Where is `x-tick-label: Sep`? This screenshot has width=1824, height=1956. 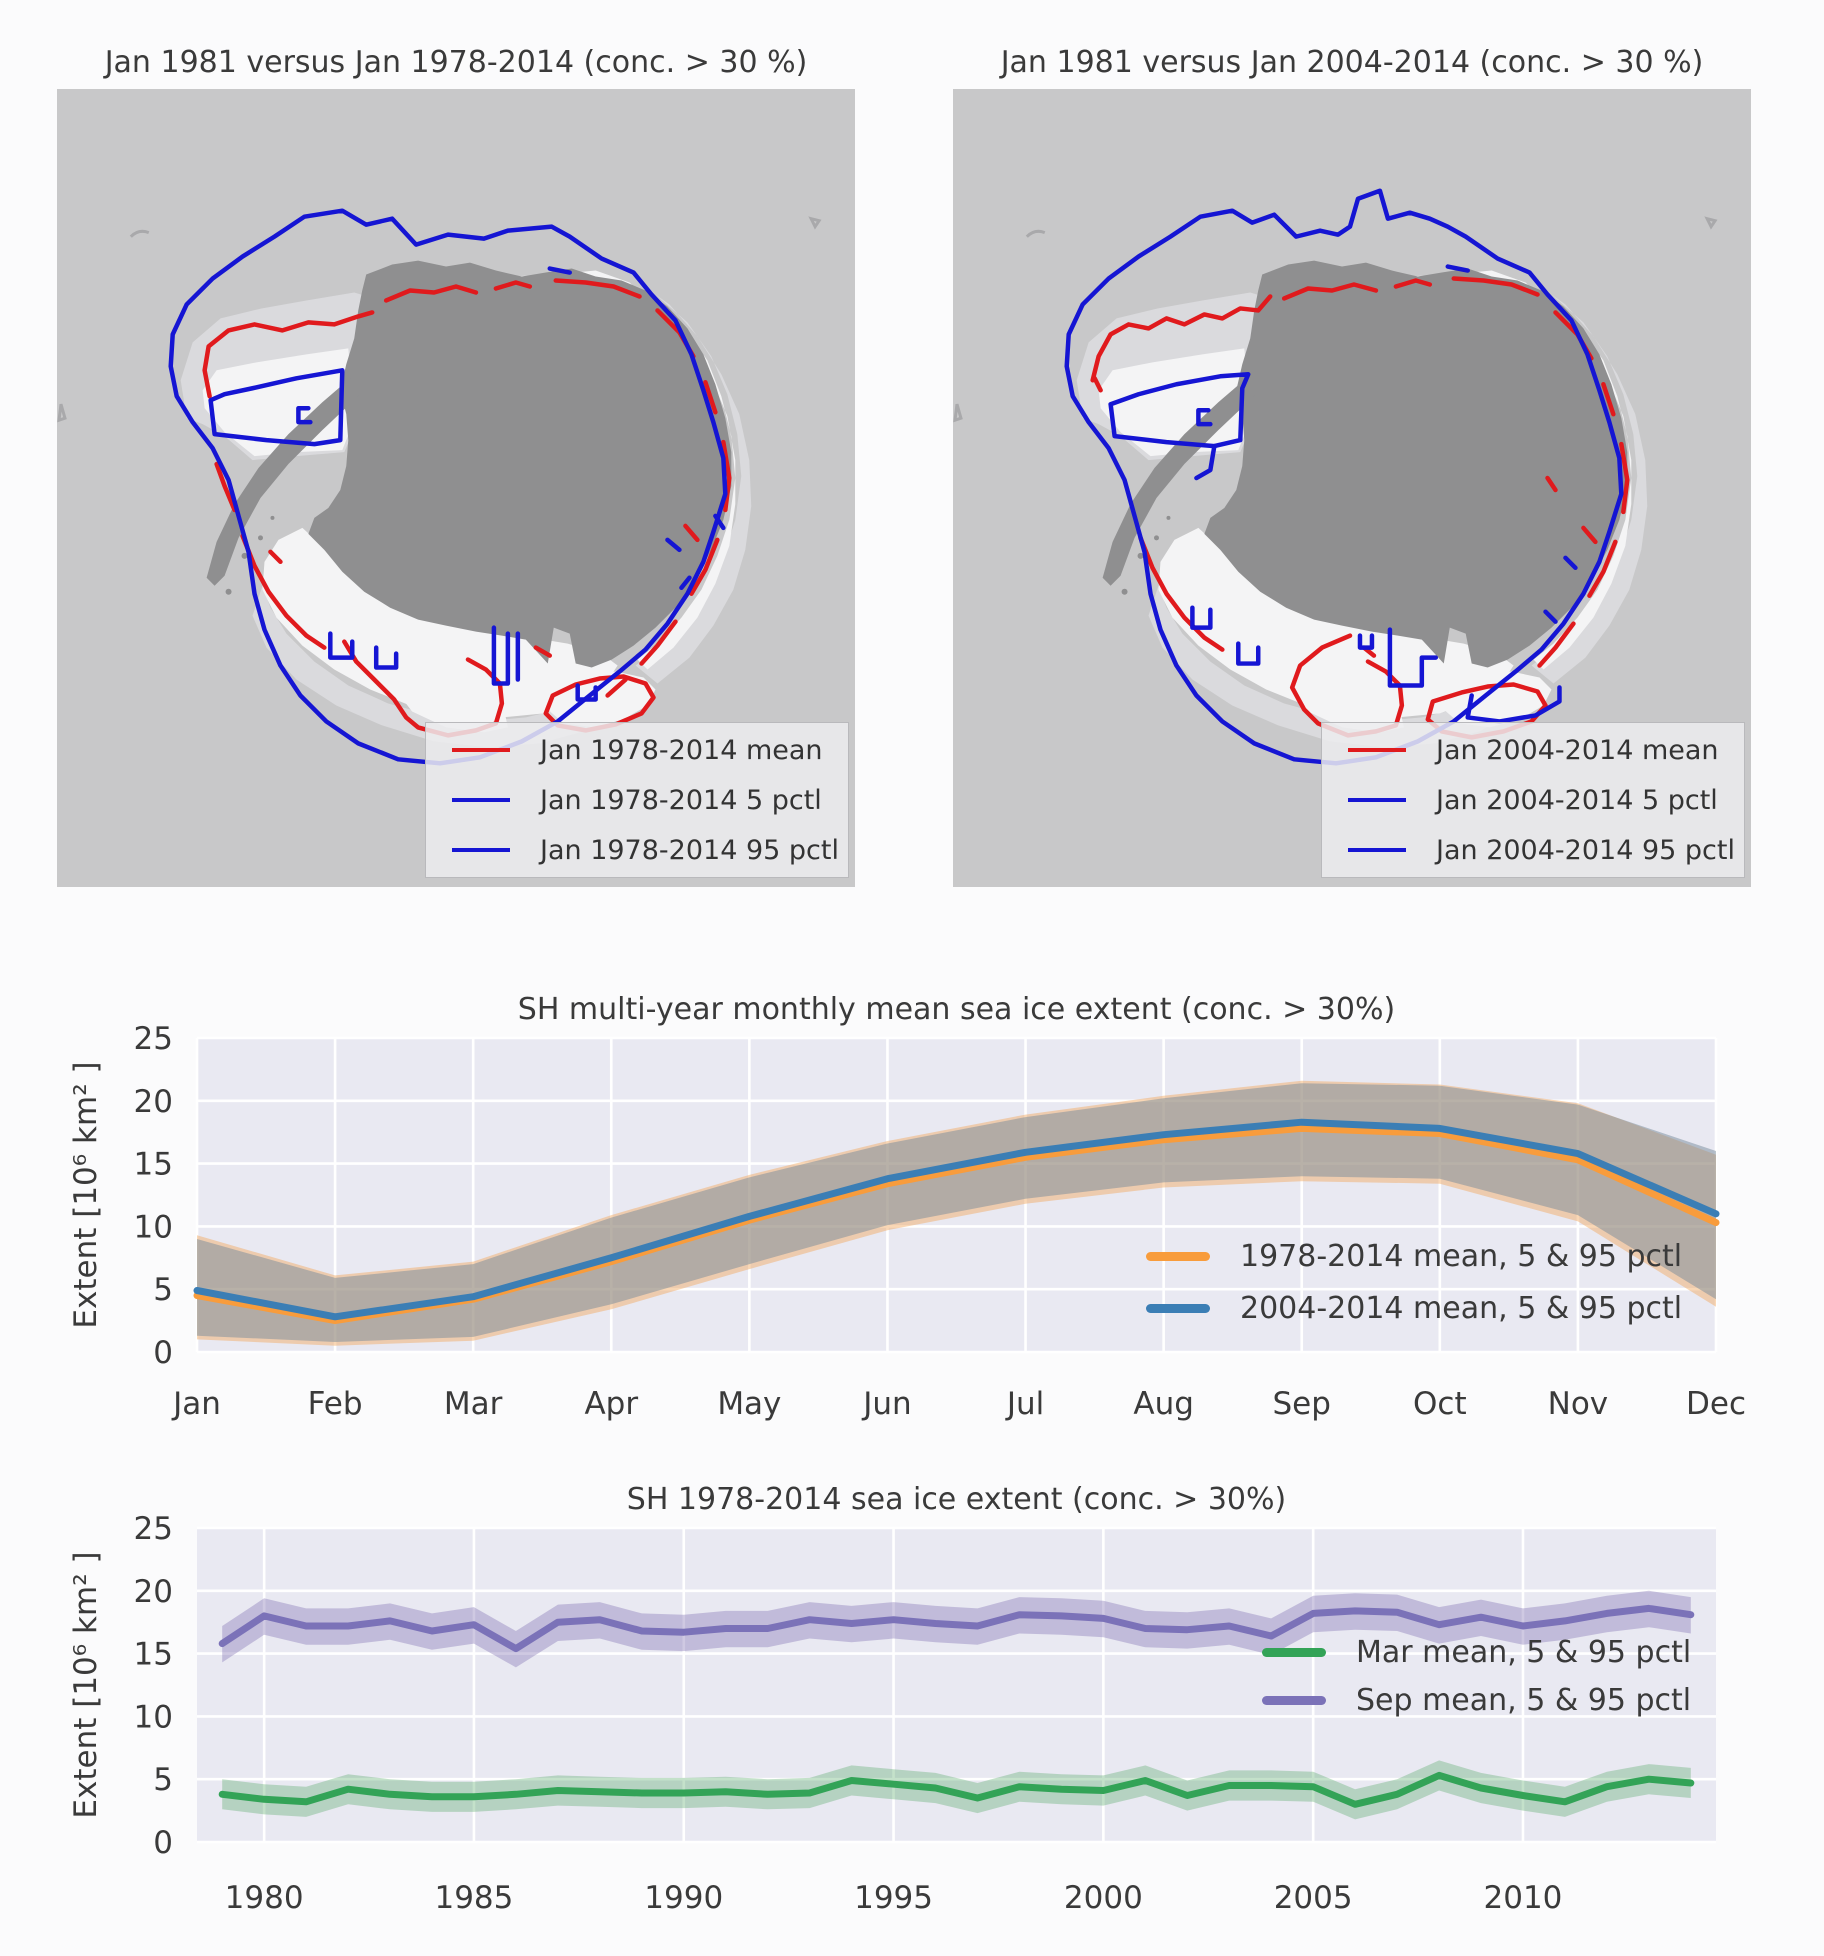
x-tick-label: Sep is located at coordinates (1302, 1404).